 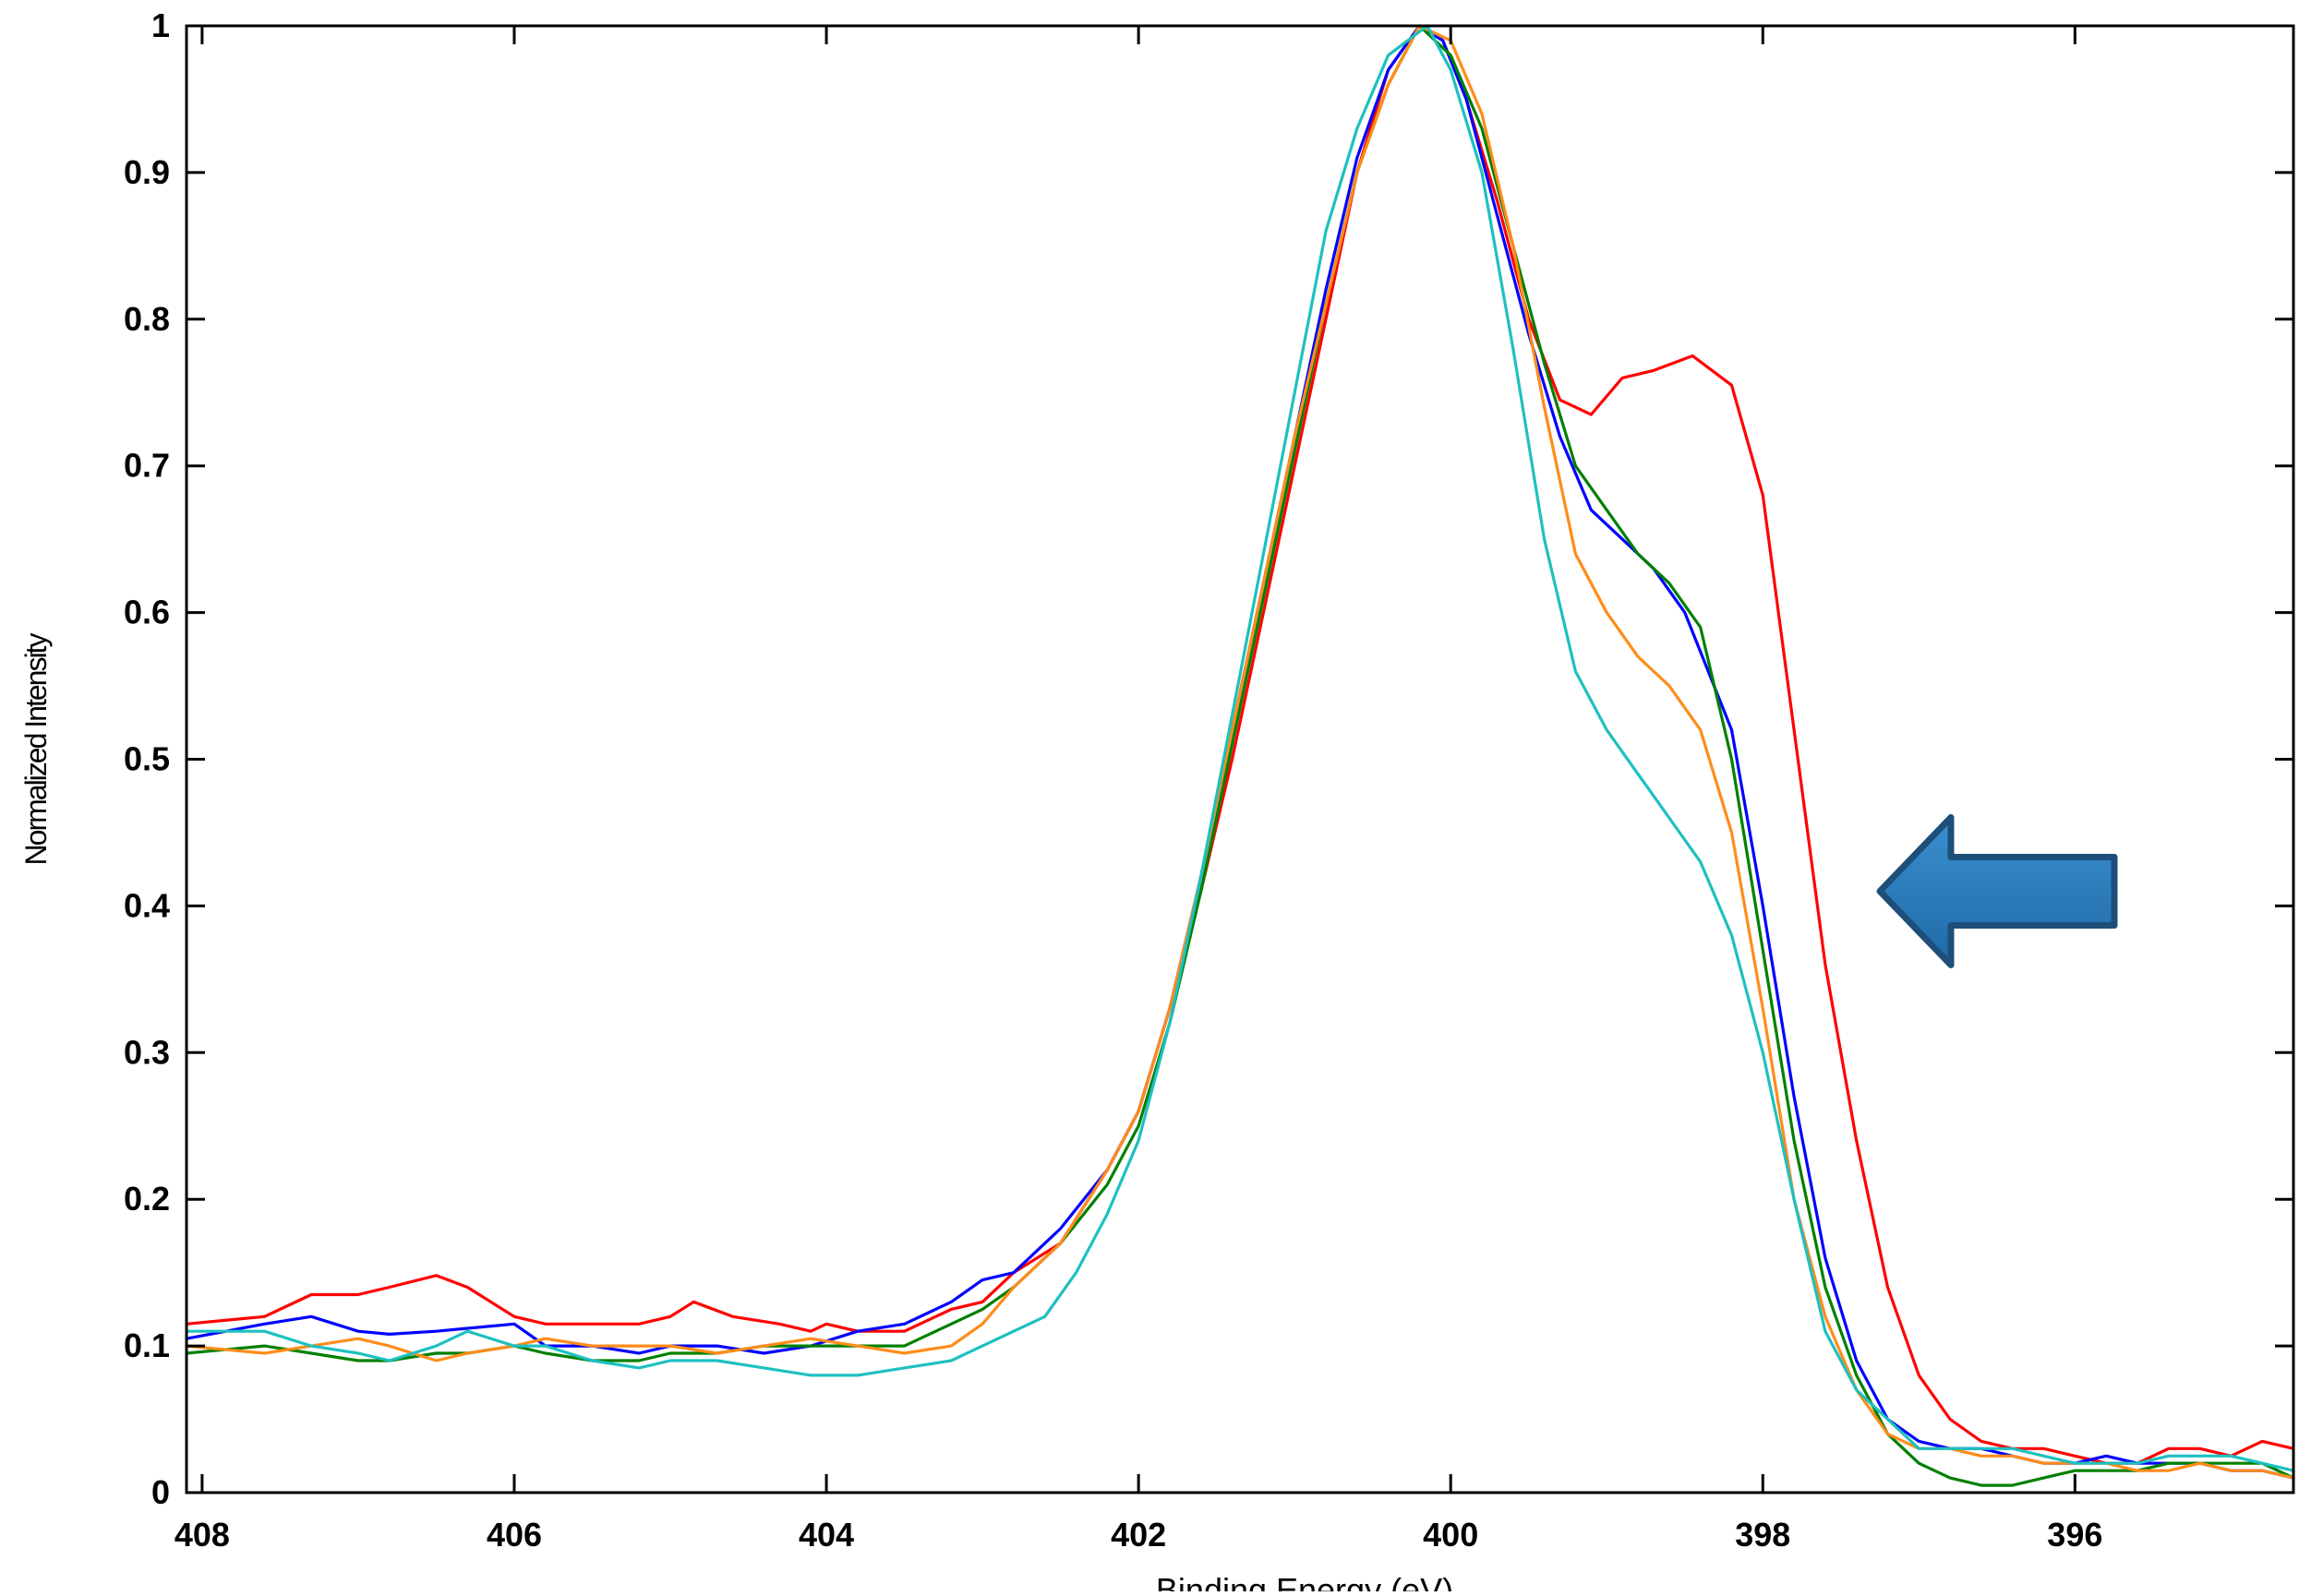 What do you see at coordinates (161, 1492) in the screenshot?
I see `y-tick-label: 0` at bounding box center [161, 1492].